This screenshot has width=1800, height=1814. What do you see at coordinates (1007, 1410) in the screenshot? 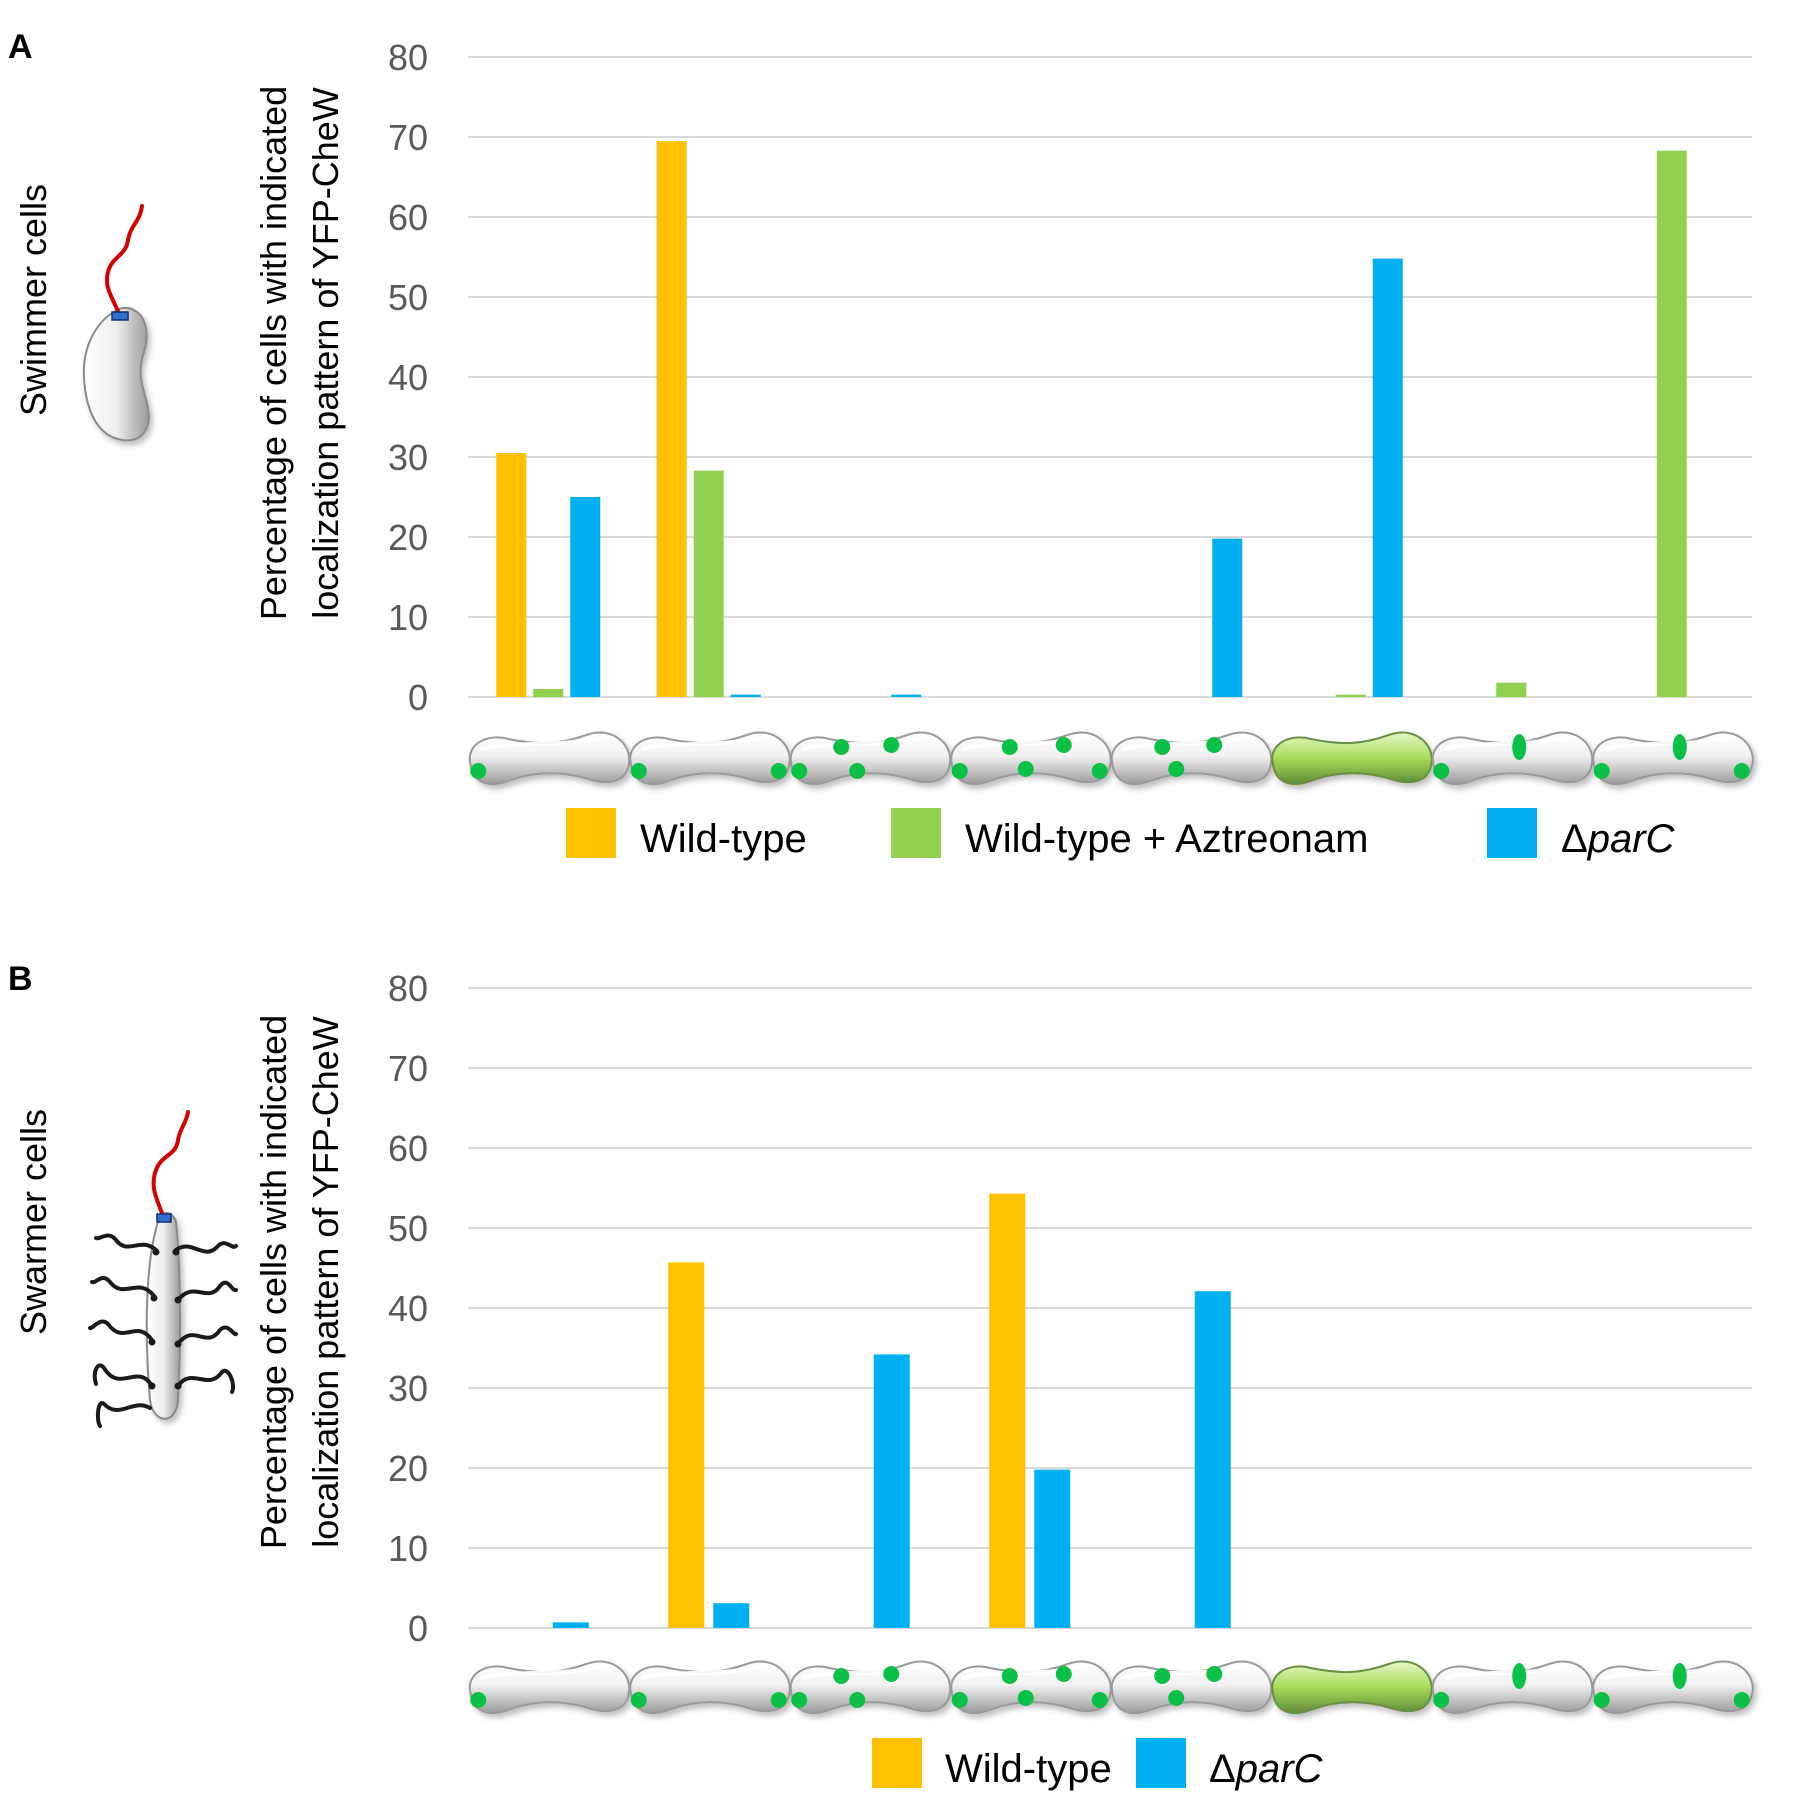
I see `bar-wild-type-bipolar-lateral` at bounding box center [1007, 1410].